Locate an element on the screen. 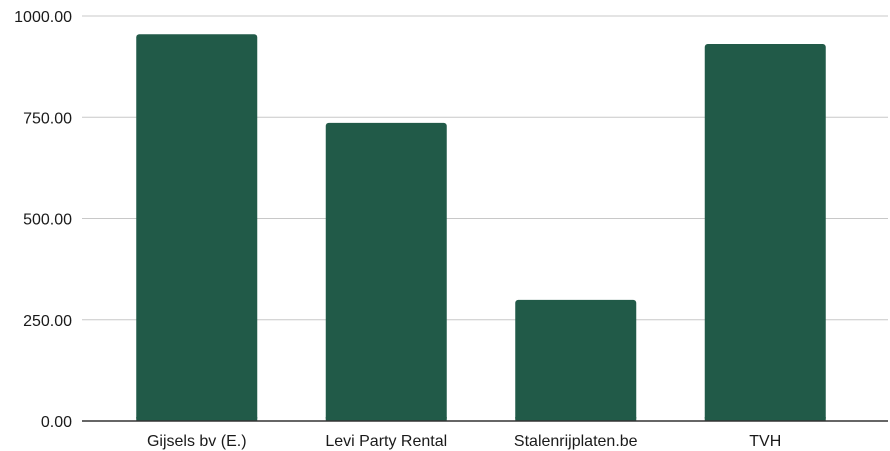 Image resolution: width=890 pixels, height=451 pixels. y-tick-label: 750.00 is located at coordinates (47, 118).